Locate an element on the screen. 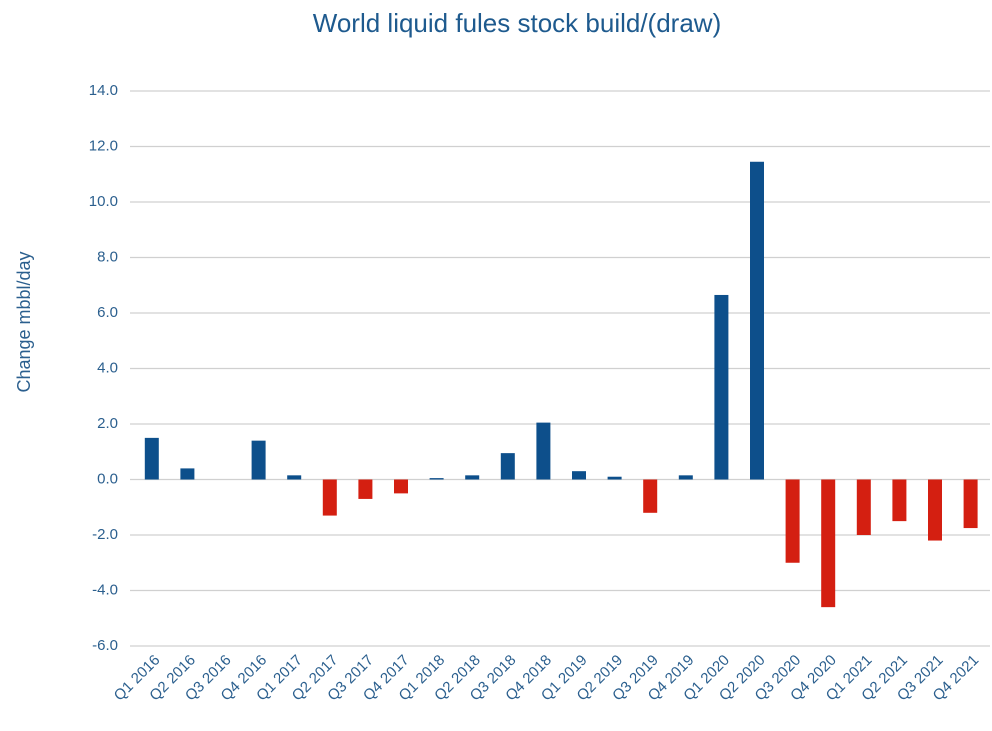 This screenshot has width=992, height=731. y-tick-label: 6.0 is located at coordinates (107, 312).